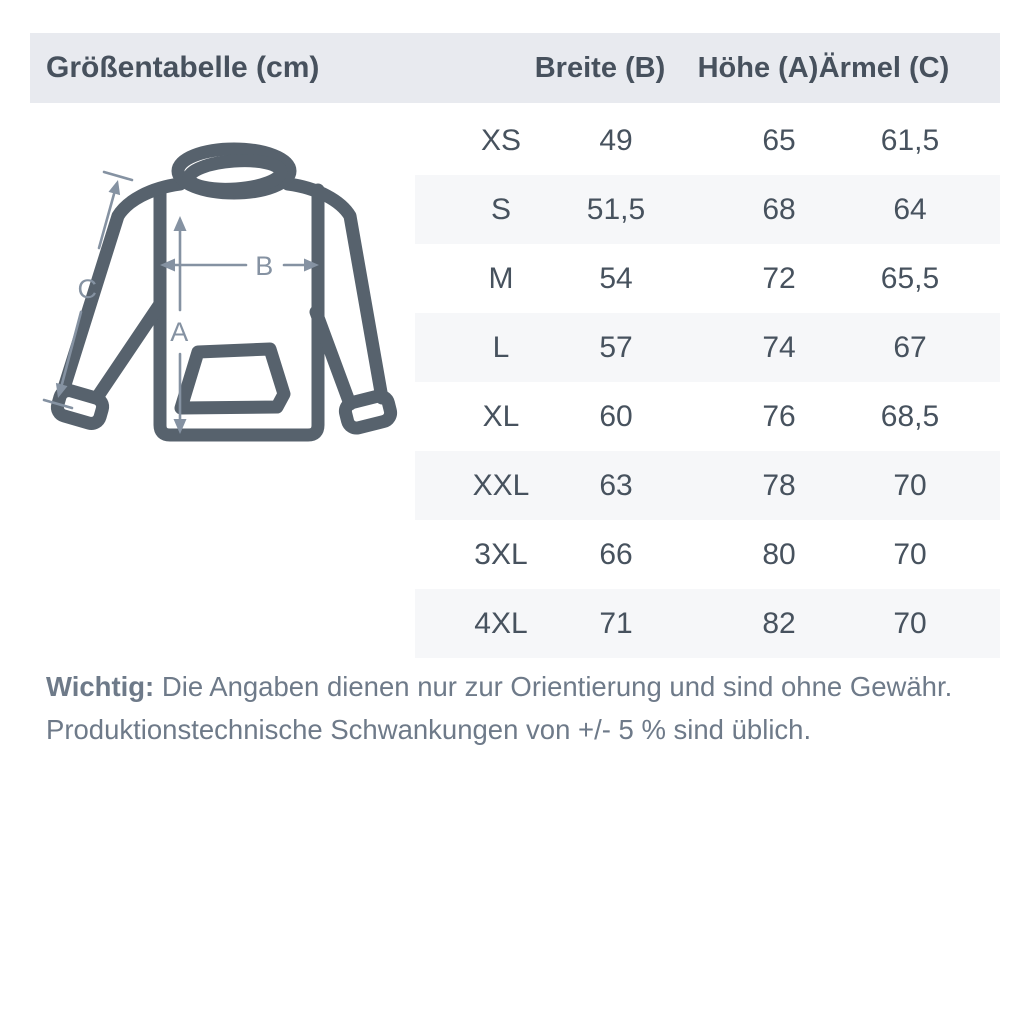 The image size is (1024, 1024). Describe the element at coordinates (600, 68) in the screenshot. I see `column-header-breite: Breite (B)` at that location.